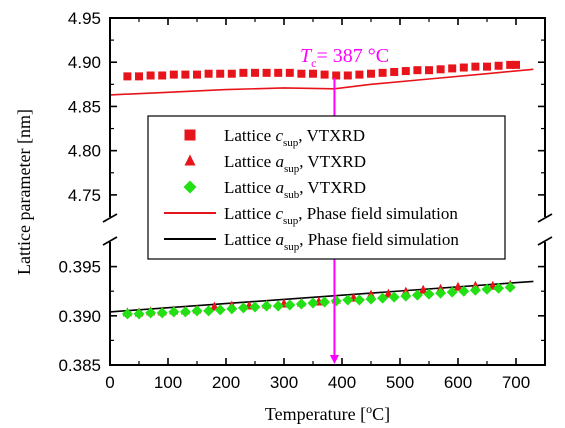 The height and width of the screenshot is (428, 565). I want to click on legend-entry-3: Lattice asub, VTXRD, so click(295, 189).